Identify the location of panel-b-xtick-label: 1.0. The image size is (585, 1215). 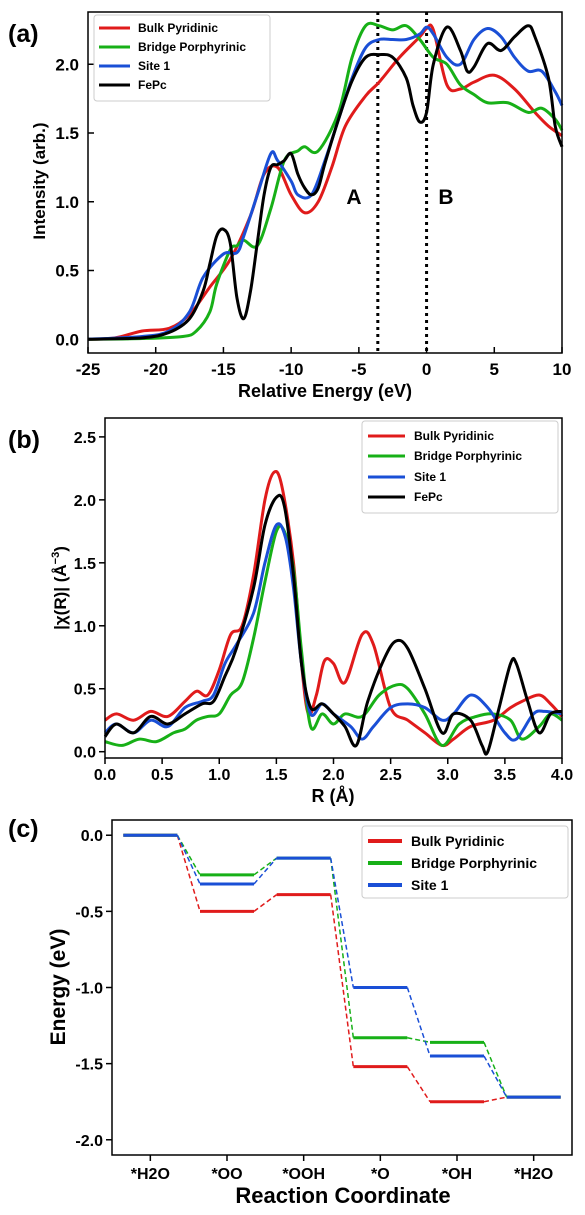
(219, 775).